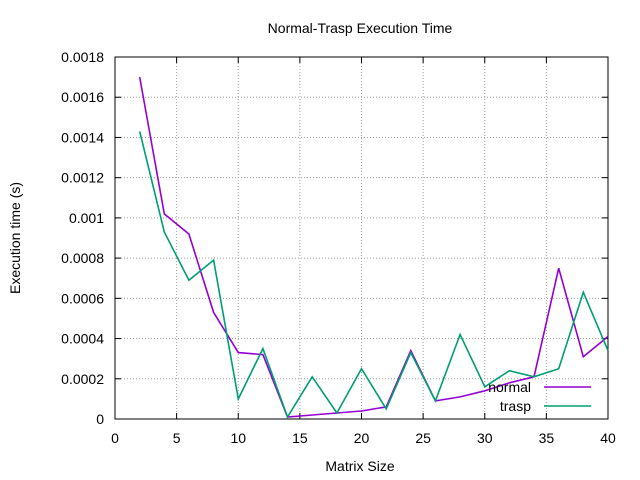 The image size is (640, 480). Describe the element at coordinates (177, 438) in the screenshot. I see `x-tick-label: 5` at that location.